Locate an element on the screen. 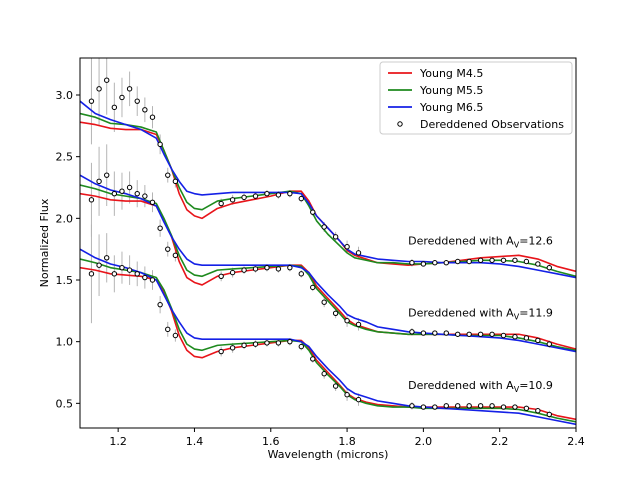 This screenshot has height=480, width=640. legend-label-m55: Young M5.5 is located at coordinates (451, 90).